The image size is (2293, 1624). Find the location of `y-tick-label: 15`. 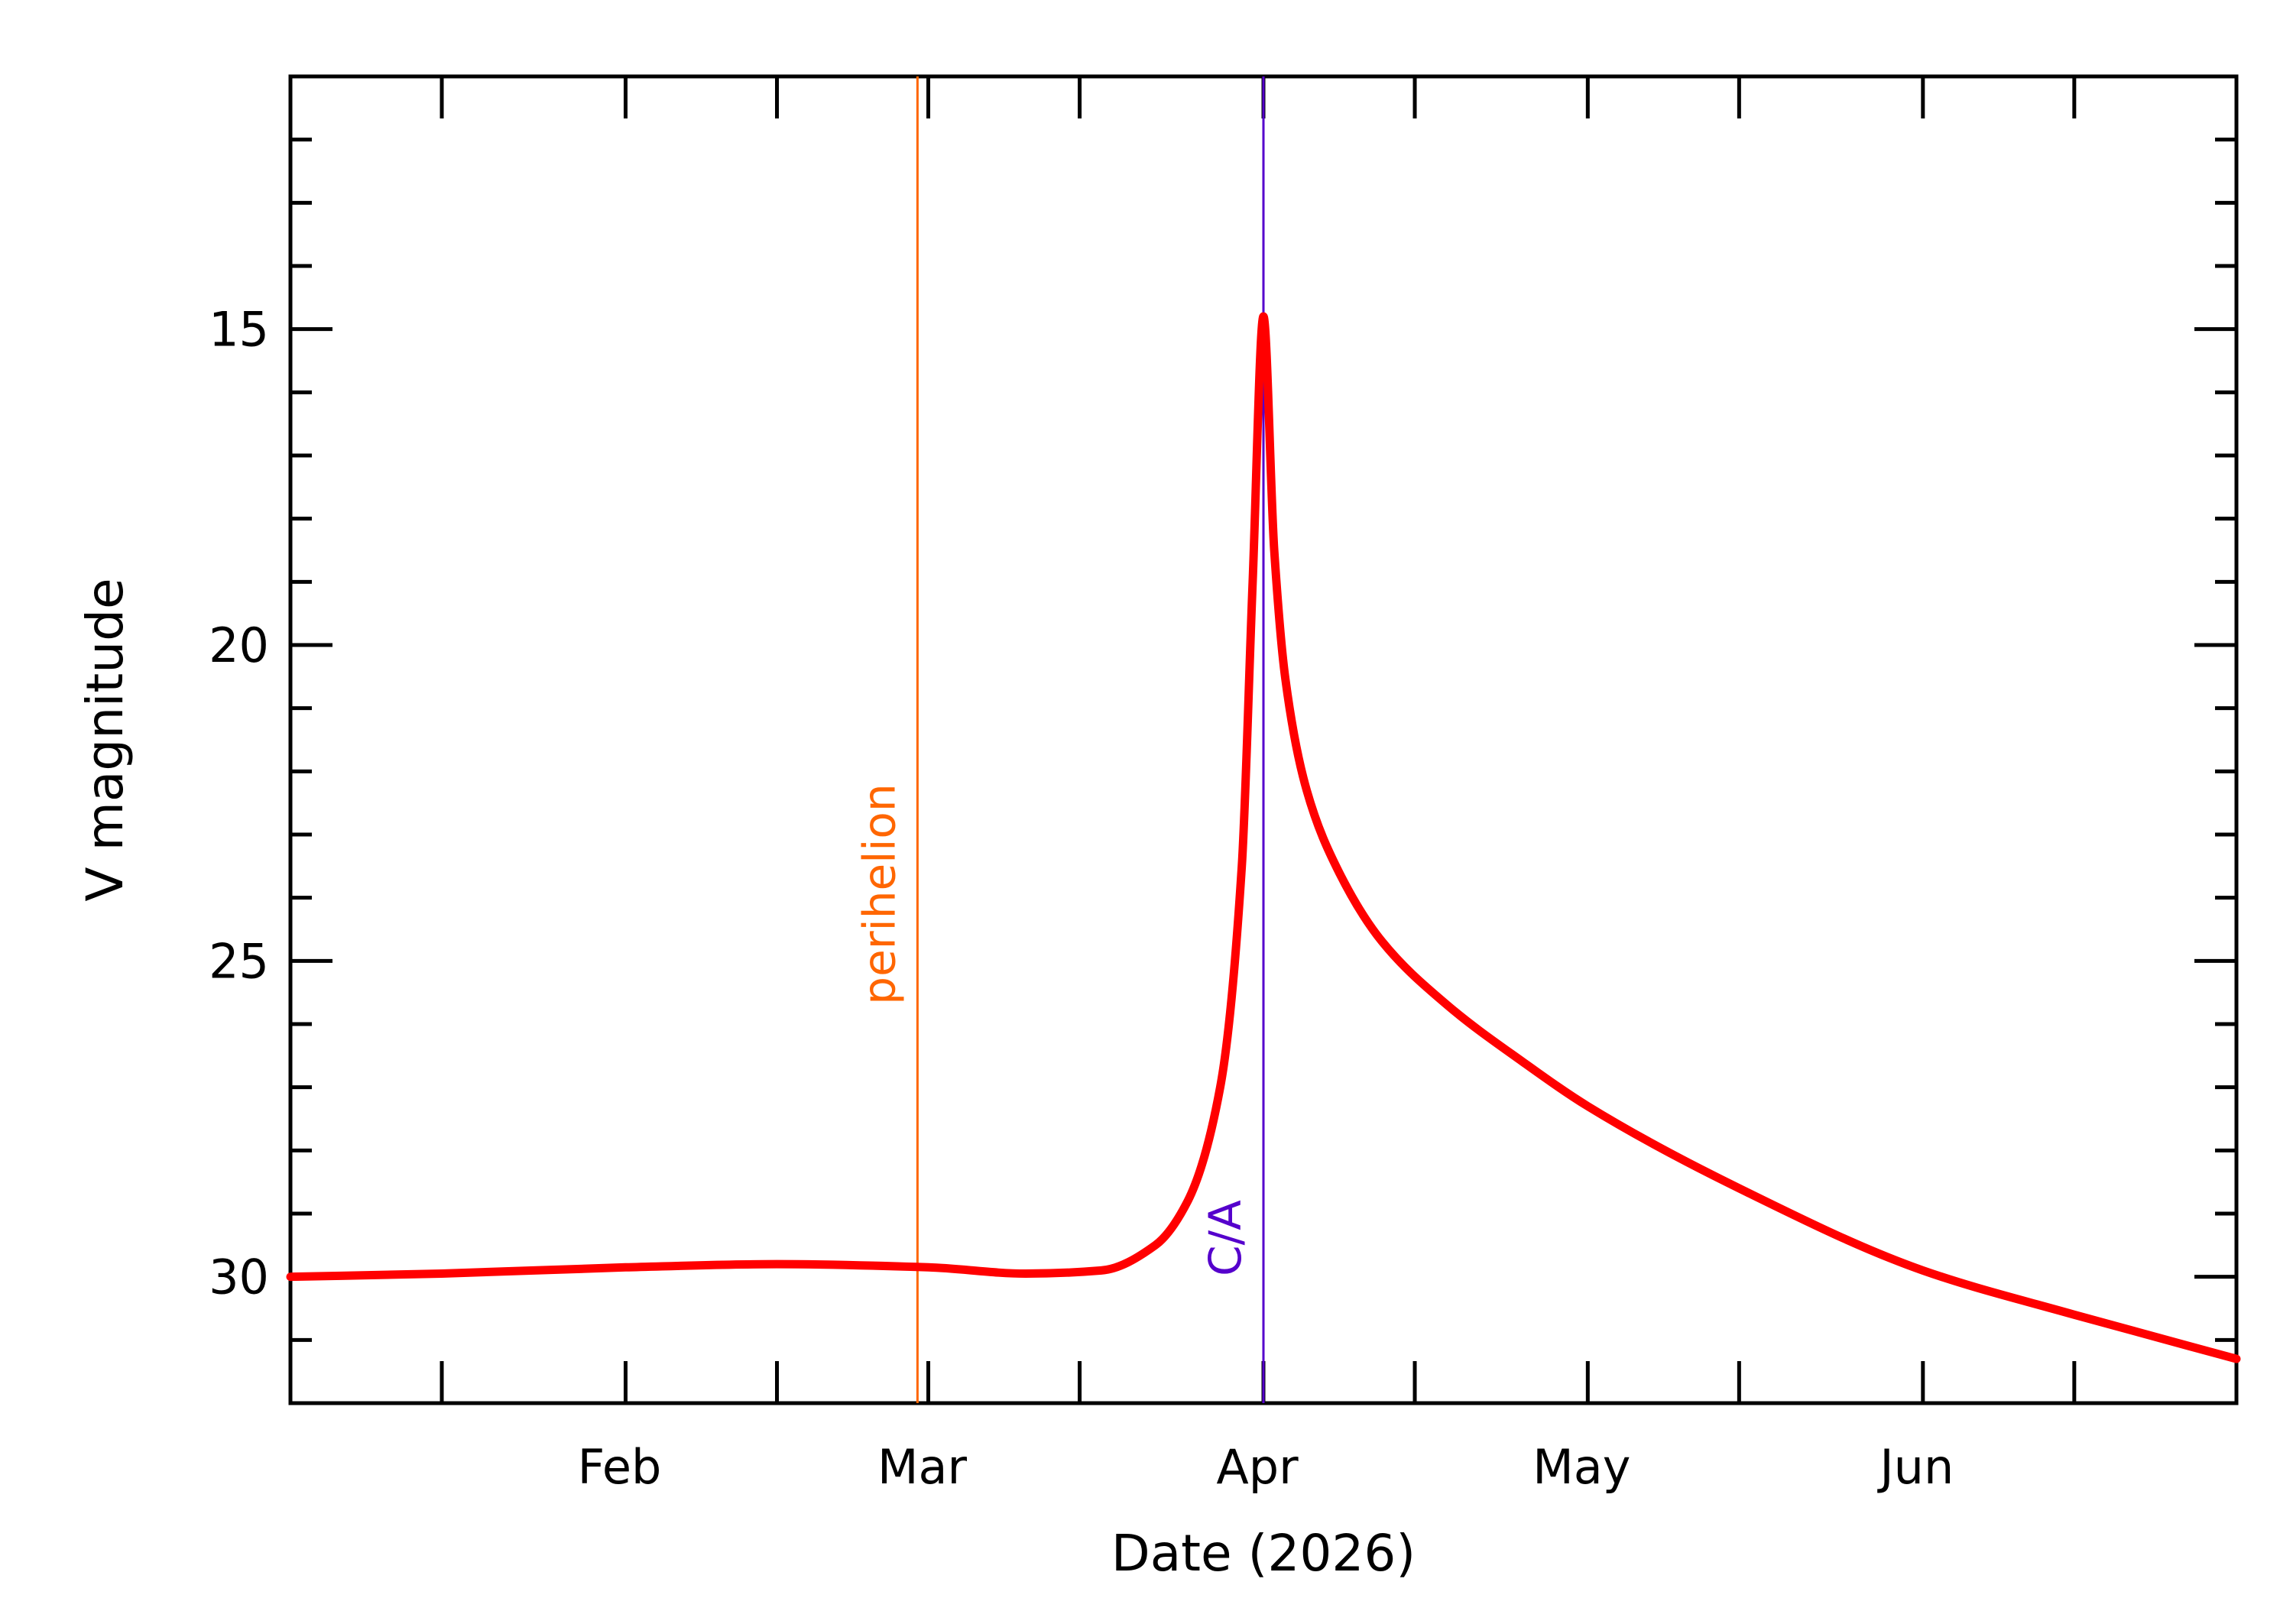

y-tick-label: 15 is located at coordinates (239, 330).